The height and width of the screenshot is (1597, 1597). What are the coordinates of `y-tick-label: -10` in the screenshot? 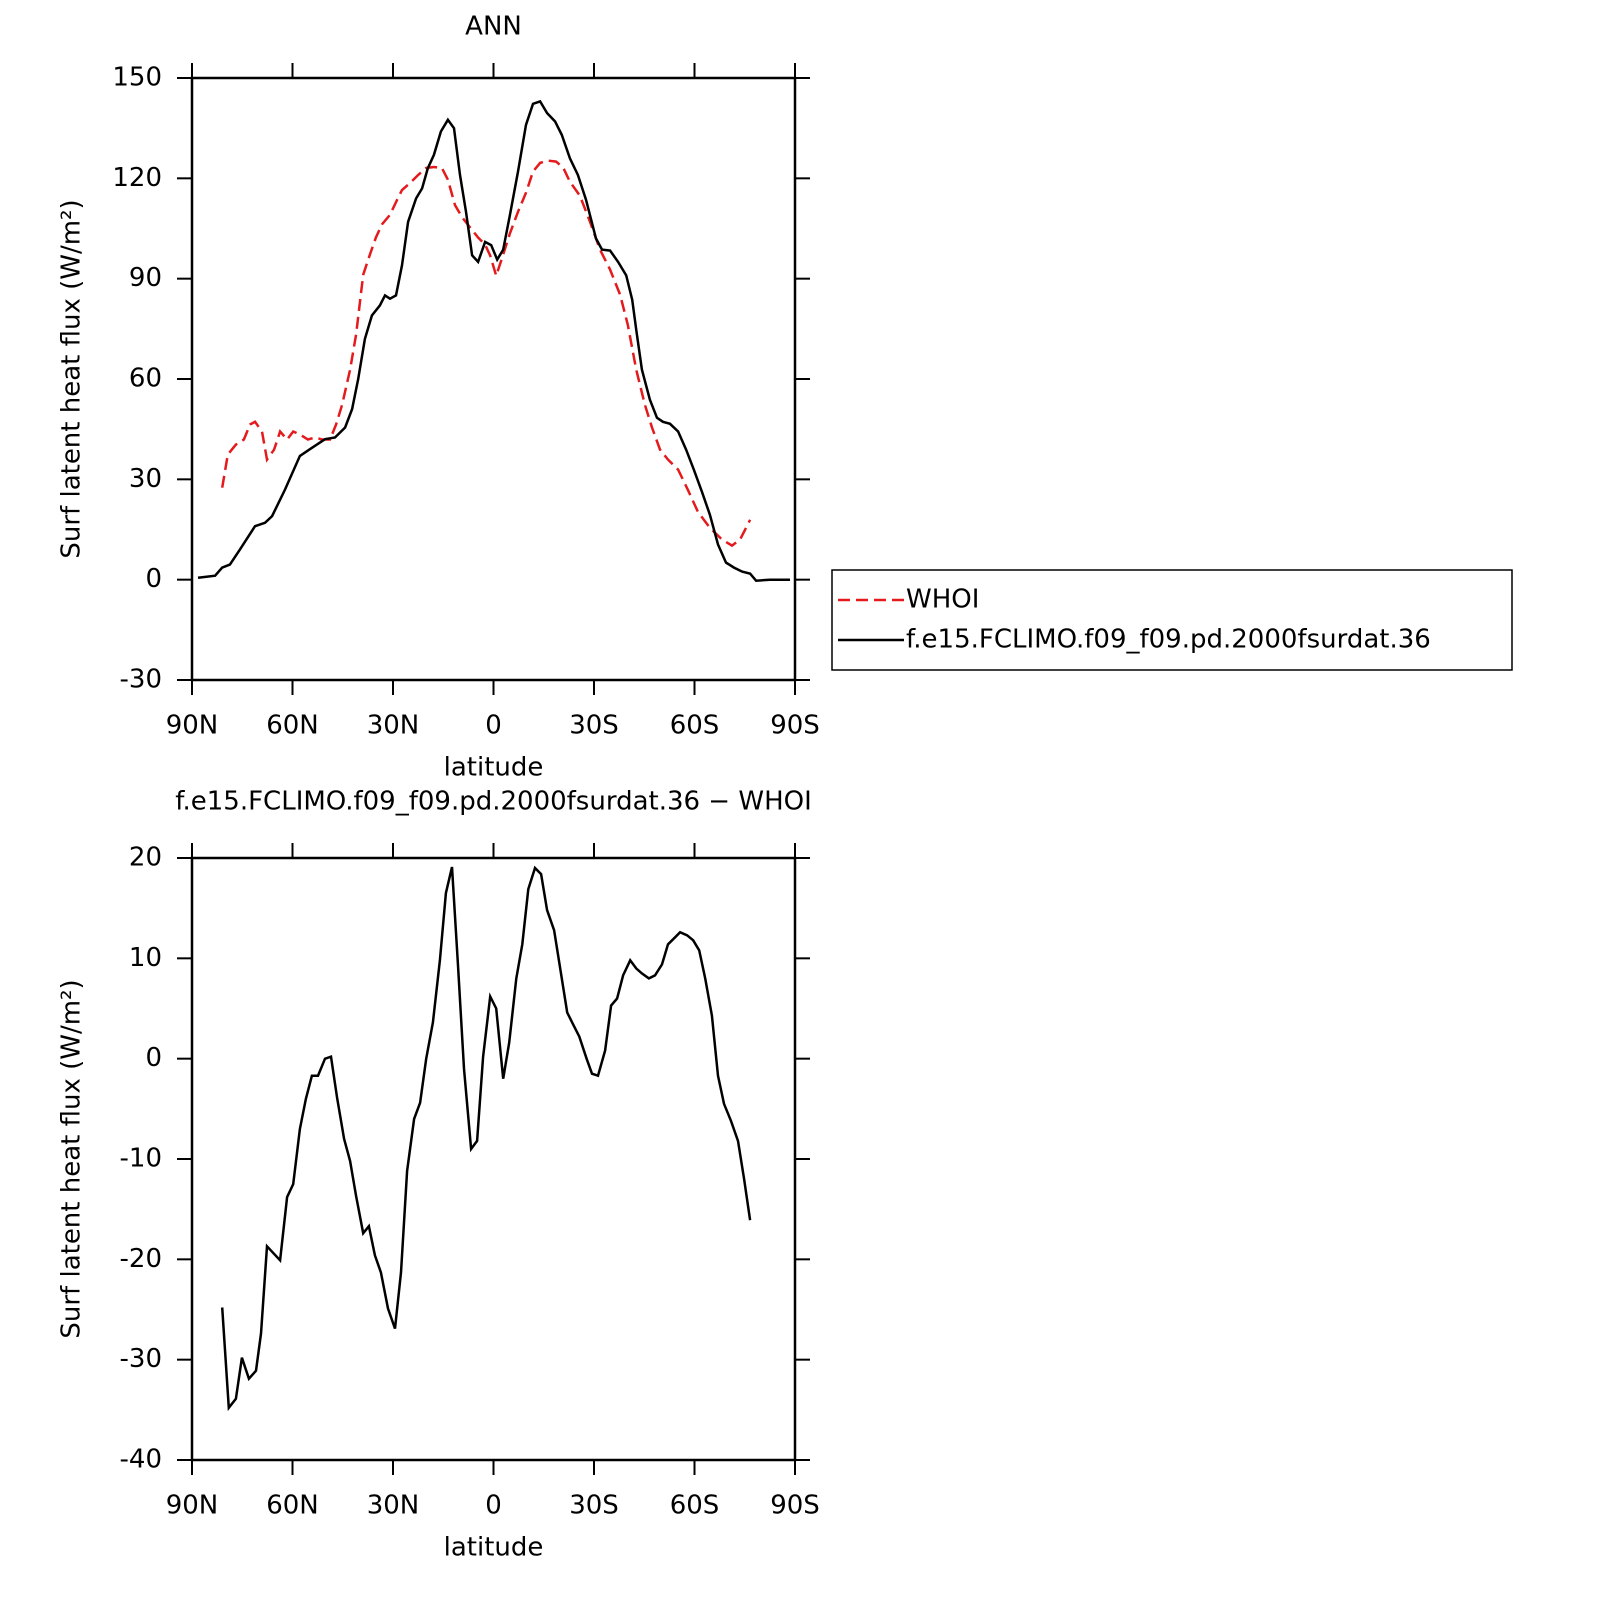 It's located at (141, 1159).